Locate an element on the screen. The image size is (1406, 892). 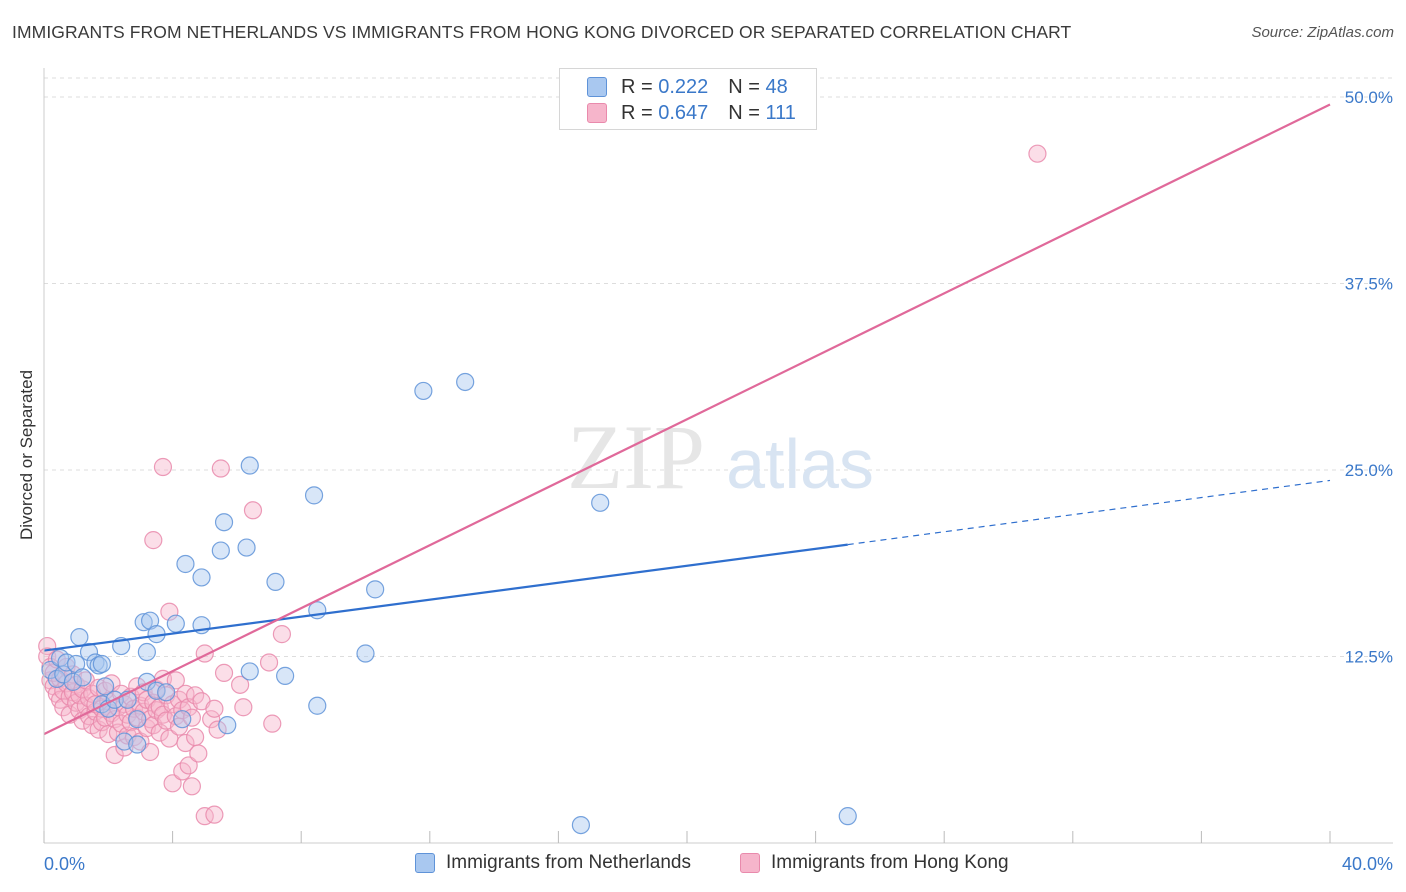
watermark-atlas: atlas is located at coordinates (800, 464).